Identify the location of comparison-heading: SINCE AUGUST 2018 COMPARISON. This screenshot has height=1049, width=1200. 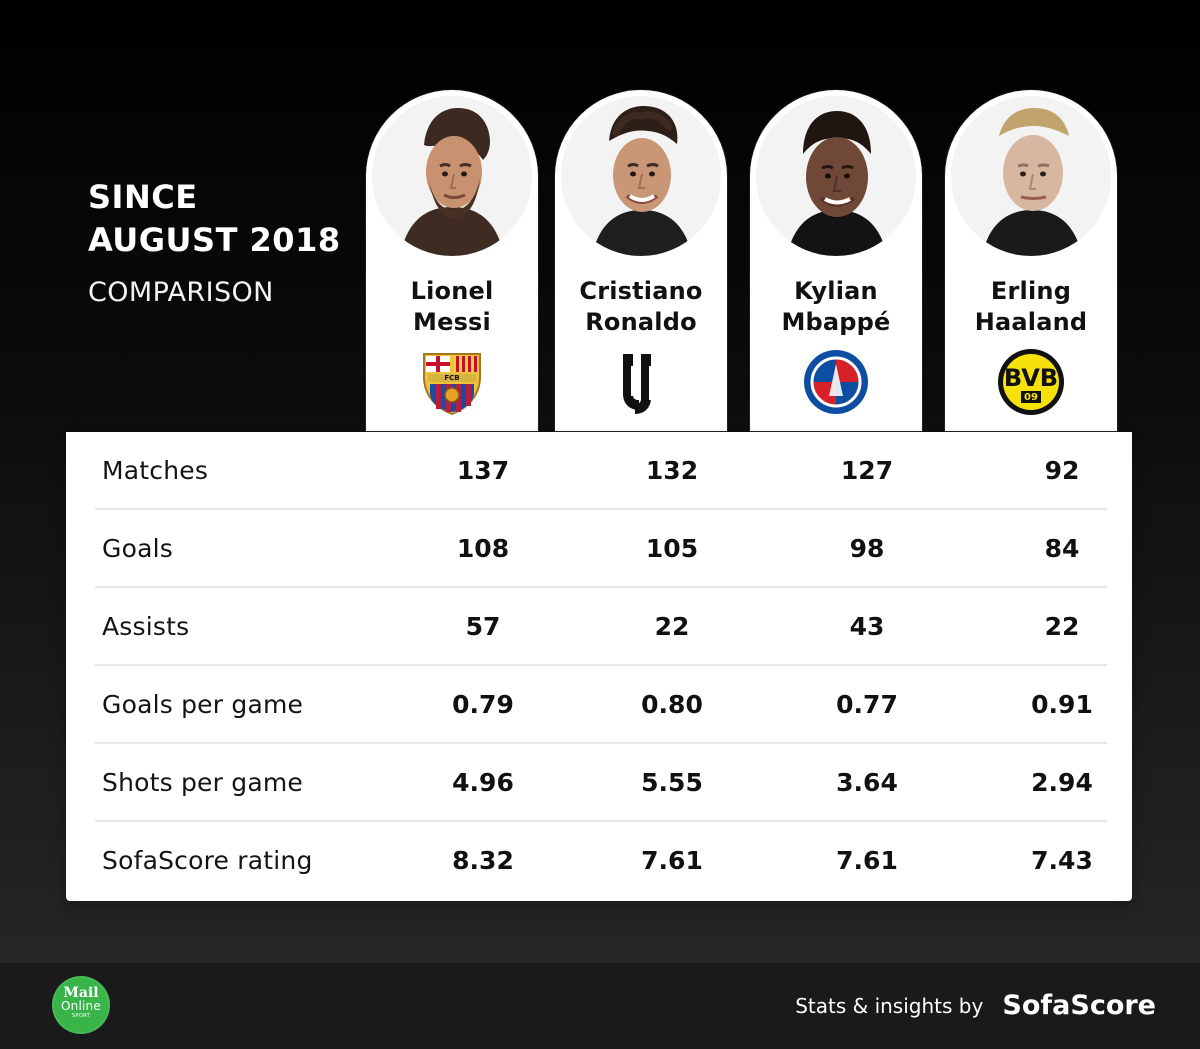
(218, 242).